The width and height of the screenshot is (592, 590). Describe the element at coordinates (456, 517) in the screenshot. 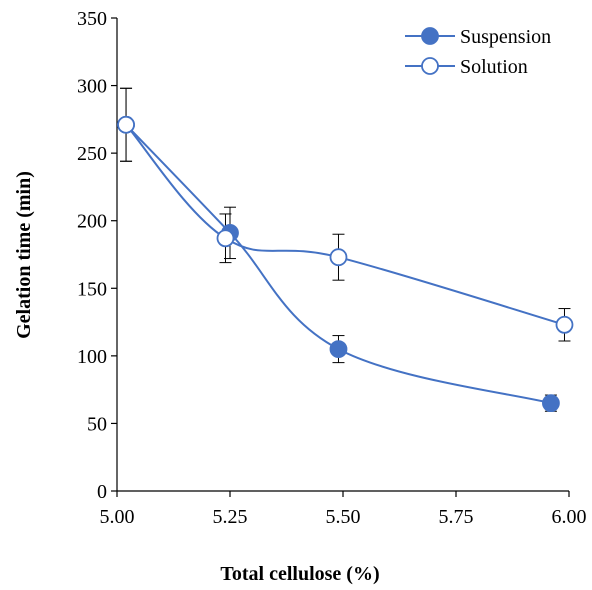

I see `x-tick-label: 5.75` at that location.